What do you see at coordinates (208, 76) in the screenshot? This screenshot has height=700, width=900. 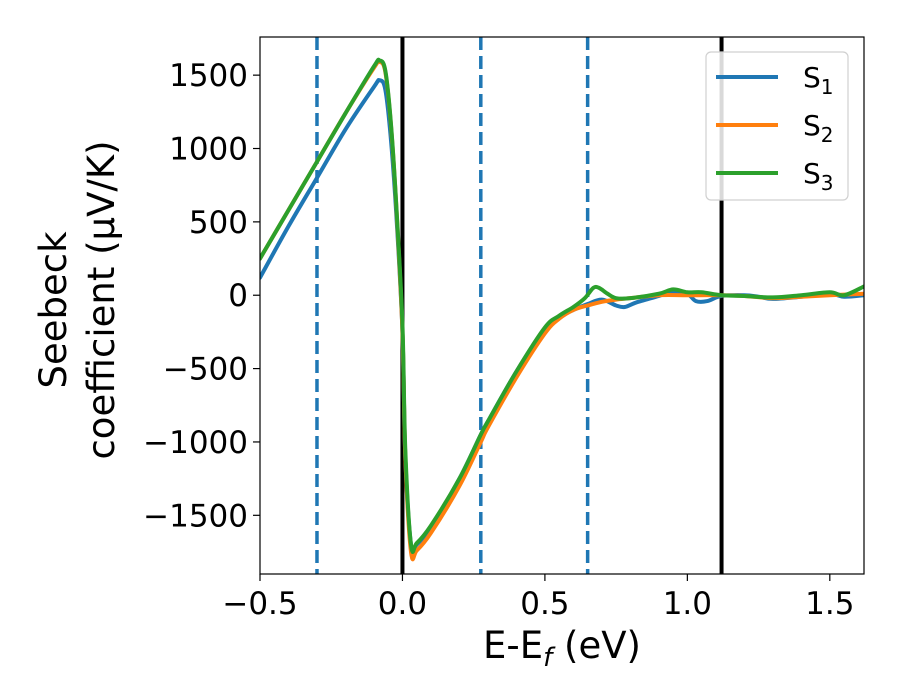 I see `y-tick-label: 1500` at bounding box center [208, 76].